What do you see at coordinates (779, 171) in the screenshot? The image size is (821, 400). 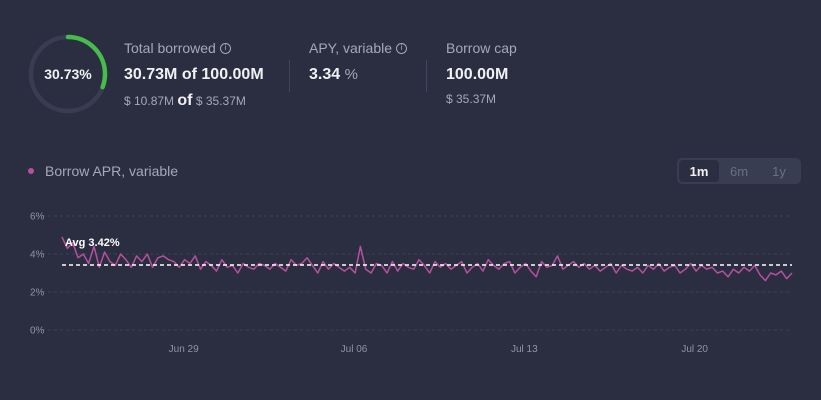 I see `range-button-1y: 1y` at bounding box center [779, 171].